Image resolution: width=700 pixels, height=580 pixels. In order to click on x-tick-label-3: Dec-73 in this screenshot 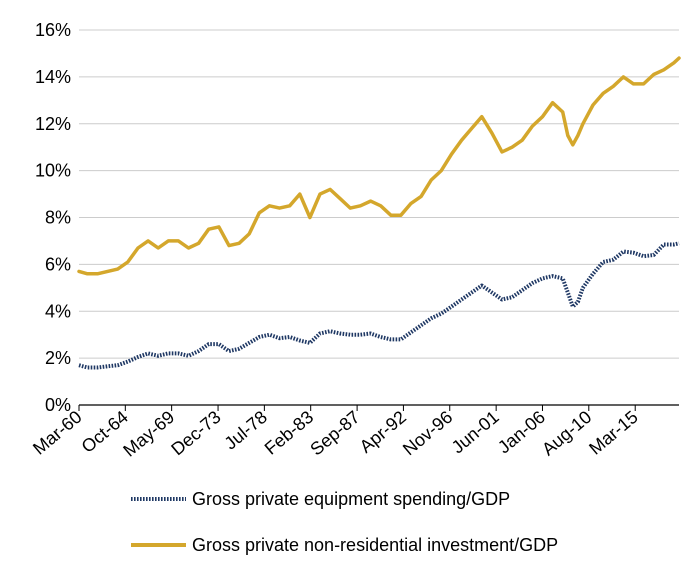, I will do `click(195, 433)`.